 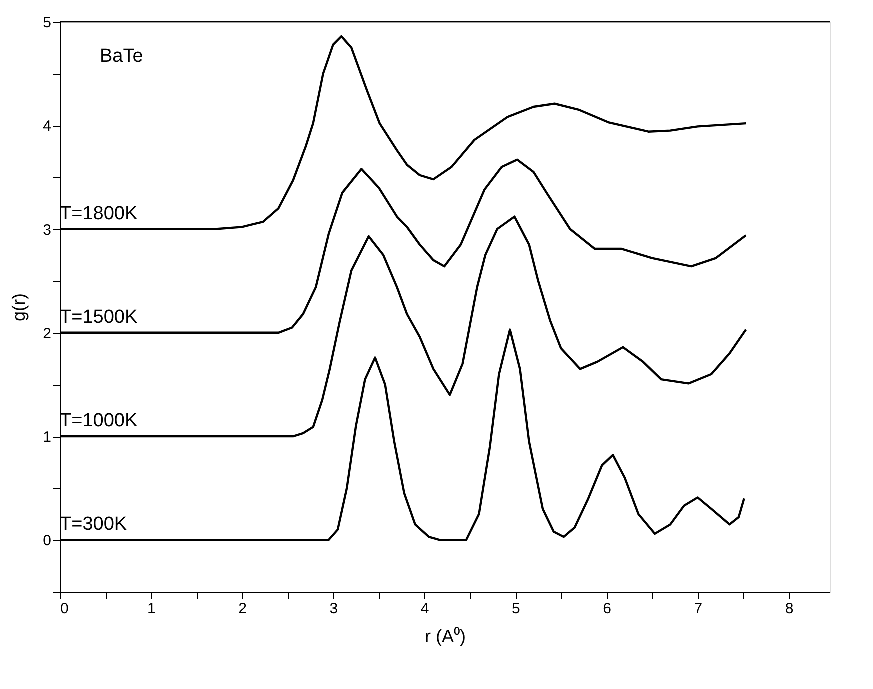 What do you see at coordinates (47, 230) in the screenshot?
I see `y-tick-label: 3` at bounding box center [47, 230].